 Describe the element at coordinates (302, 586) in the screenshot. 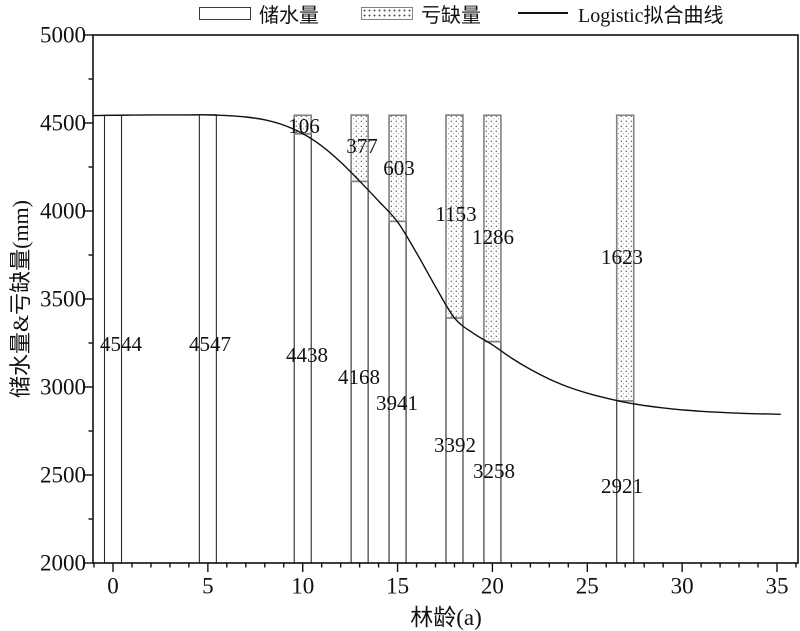

I see `x-tick-label: 10` at that location.